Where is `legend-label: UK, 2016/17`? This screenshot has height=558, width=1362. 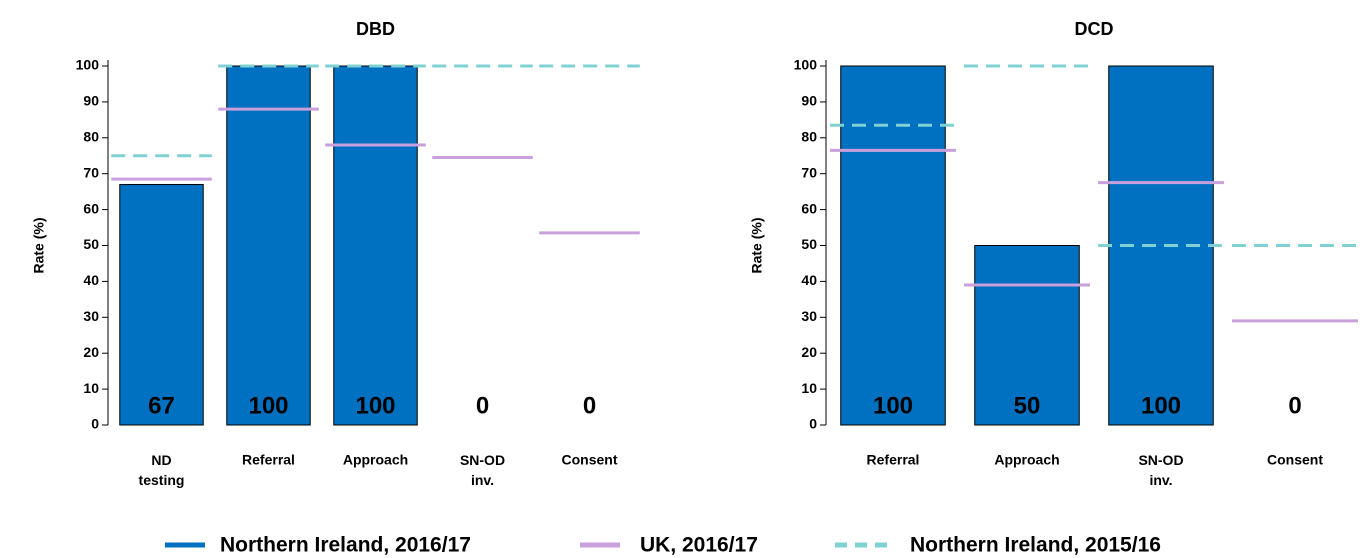 legend-label: UK, 2016/17 is located at coordinates (699, 545).